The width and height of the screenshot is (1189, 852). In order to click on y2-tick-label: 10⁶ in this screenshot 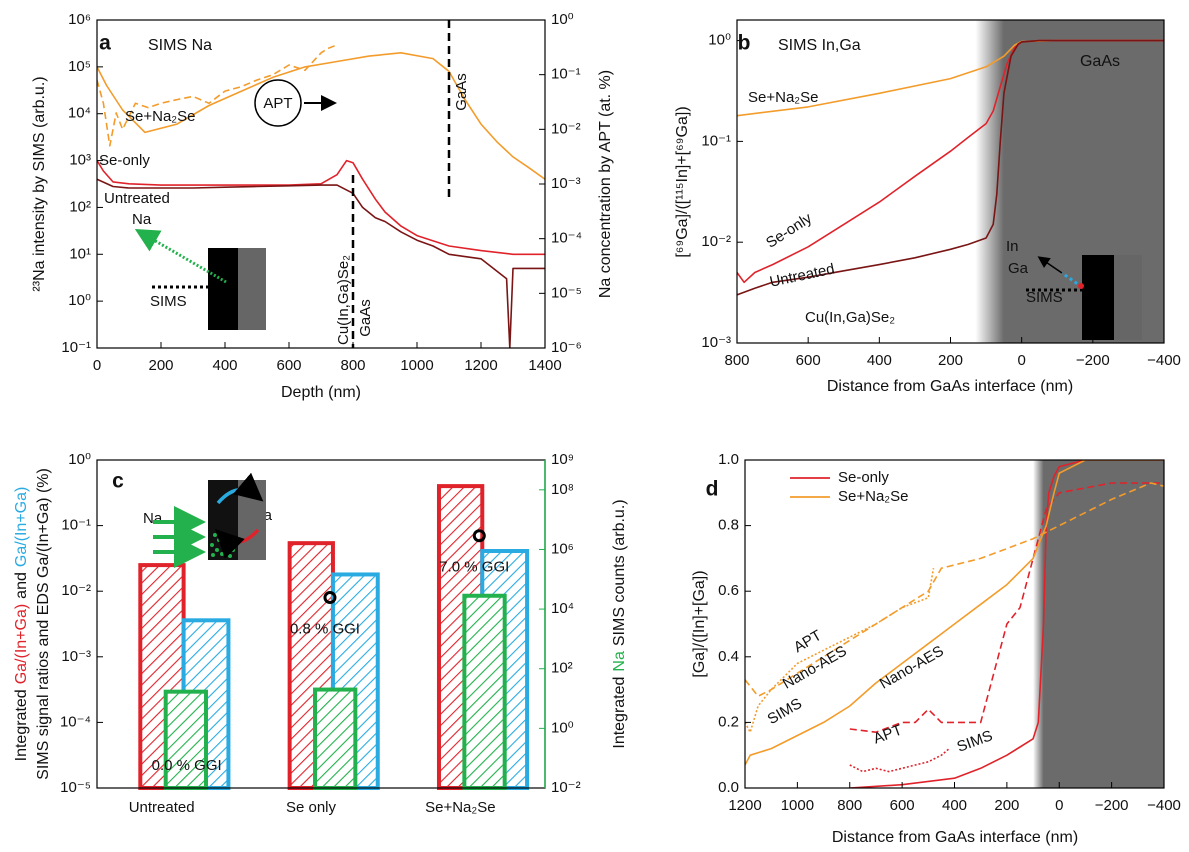, I will do `click(562, 548)`.